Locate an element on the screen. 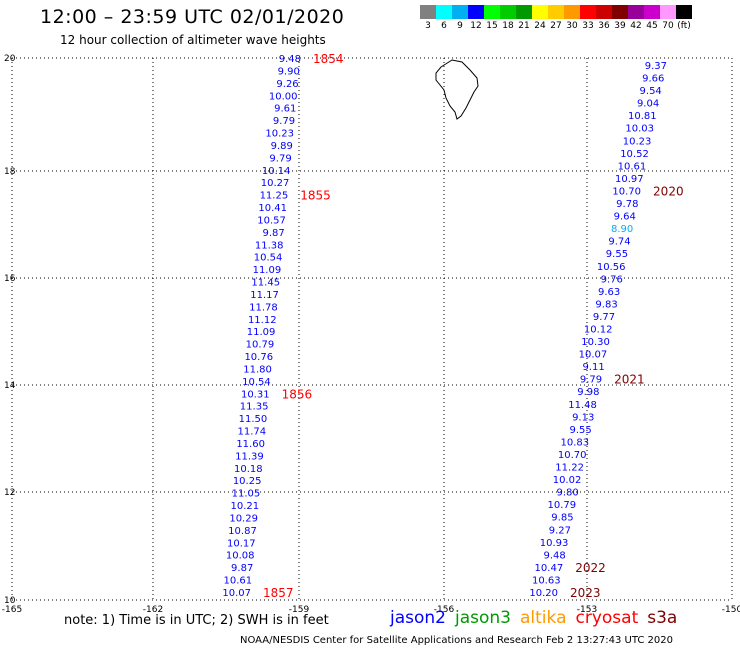 This screenshot has height=650, width=740. wave-height-value: 11.38 is located at coordinates (269, 245).